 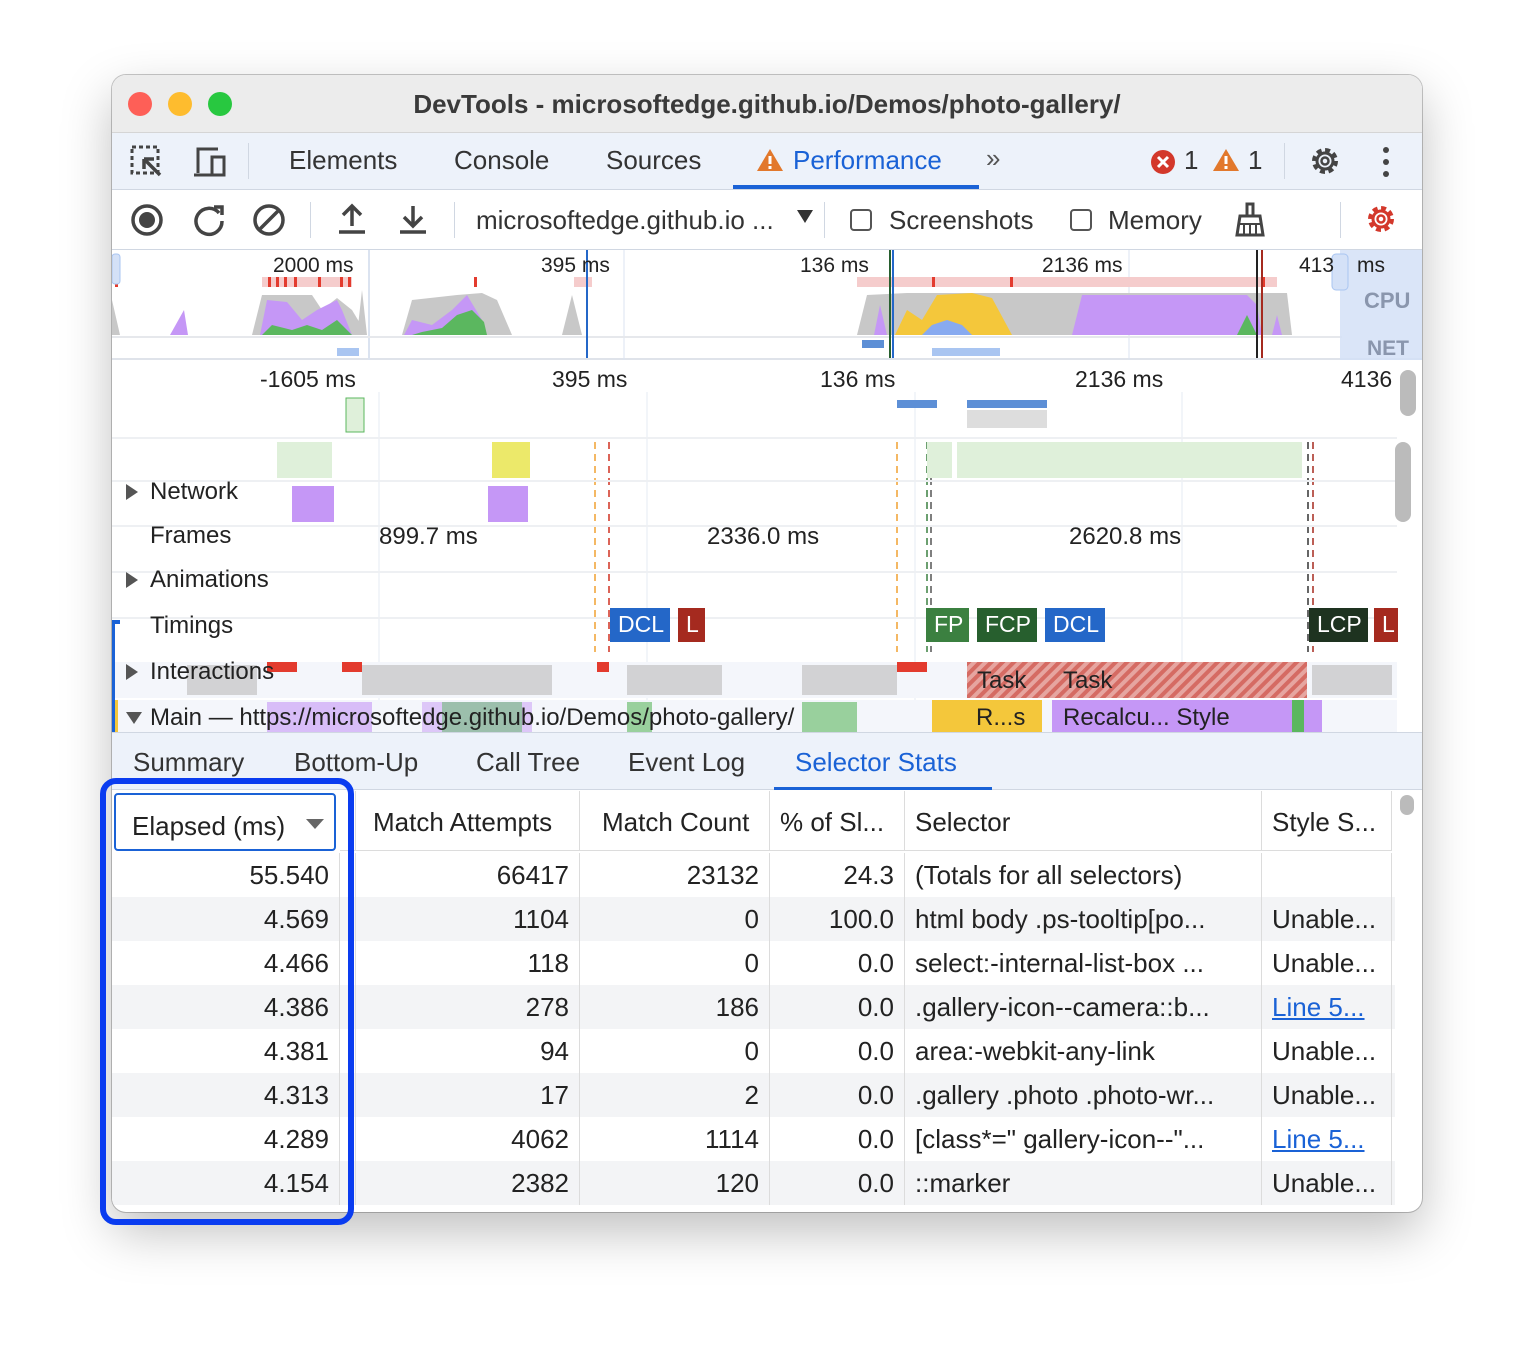 I want to click on tab-event-log: Event Log, so click(x=687, y=762).